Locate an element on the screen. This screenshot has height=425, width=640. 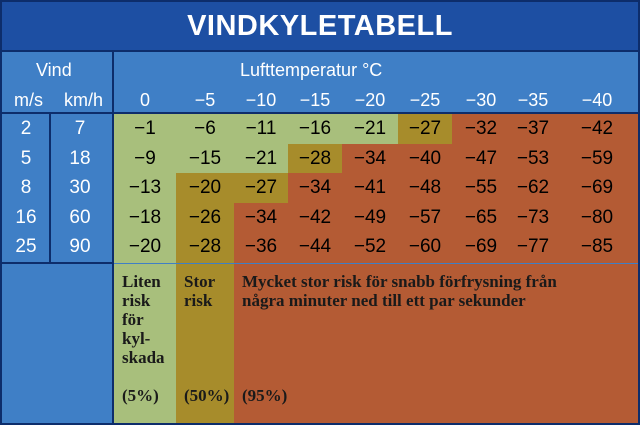
wind-chill-value: −42 is located at coordinates (315, 217).